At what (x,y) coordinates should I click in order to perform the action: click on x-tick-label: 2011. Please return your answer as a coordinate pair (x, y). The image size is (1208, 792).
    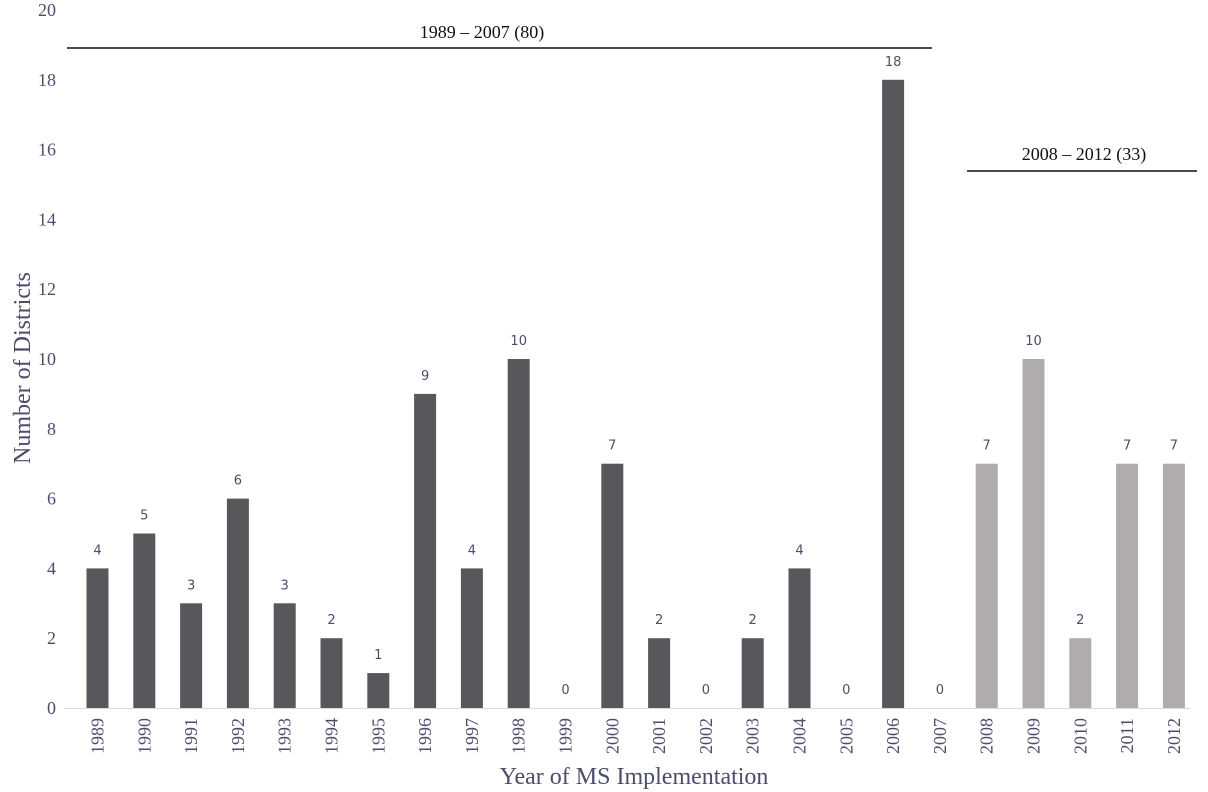
    Looking at the image, I should click on (1127, 735).